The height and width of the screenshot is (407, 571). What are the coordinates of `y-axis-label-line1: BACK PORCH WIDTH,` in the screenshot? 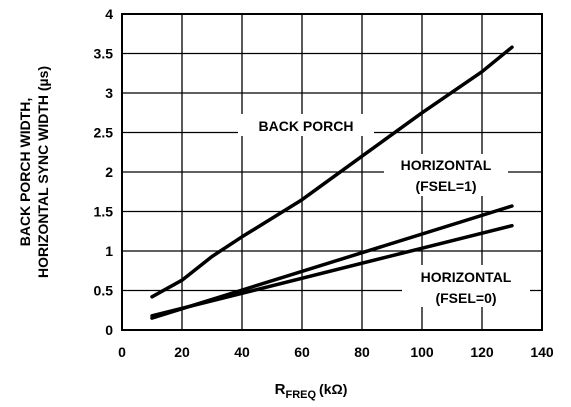 It's located at (25, 172).